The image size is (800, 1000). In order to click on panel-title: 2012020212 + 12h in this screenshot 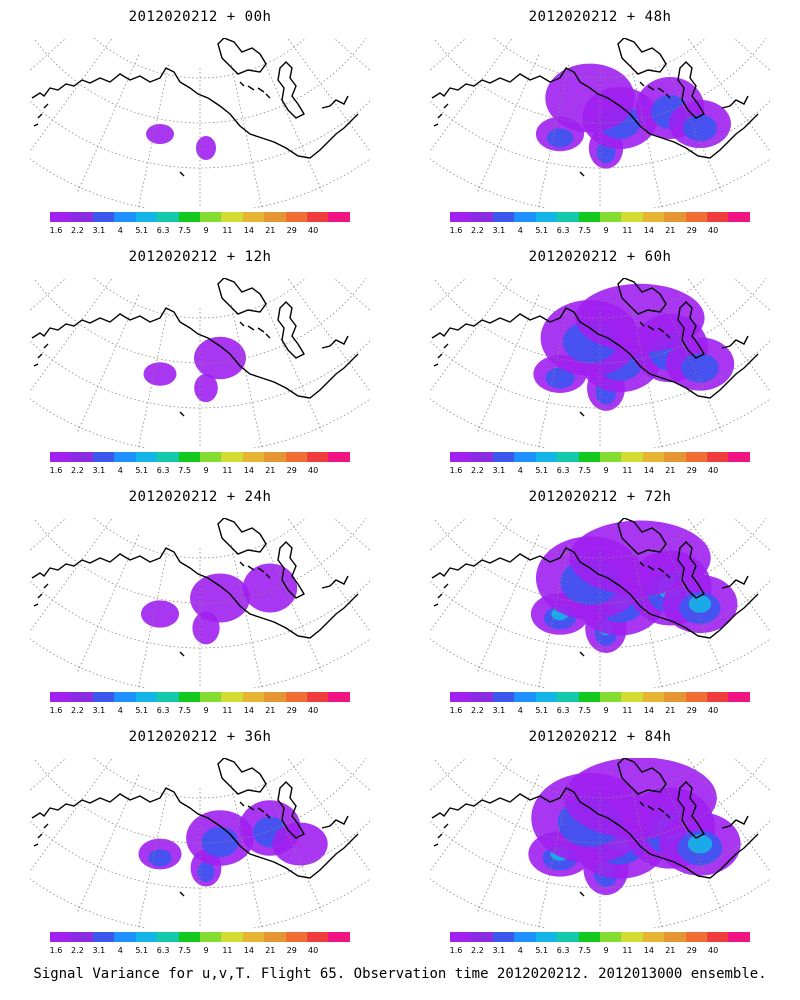, I will do `click(200, 257)`.